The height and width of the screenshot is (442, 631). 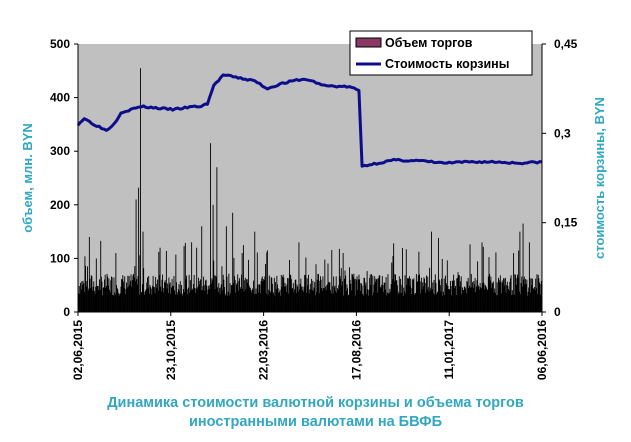 What do you see at coordinates (356, 350) in the screenshot?
I see `x-tick-label: 17,08,2016` at bounding box center [356, 350].